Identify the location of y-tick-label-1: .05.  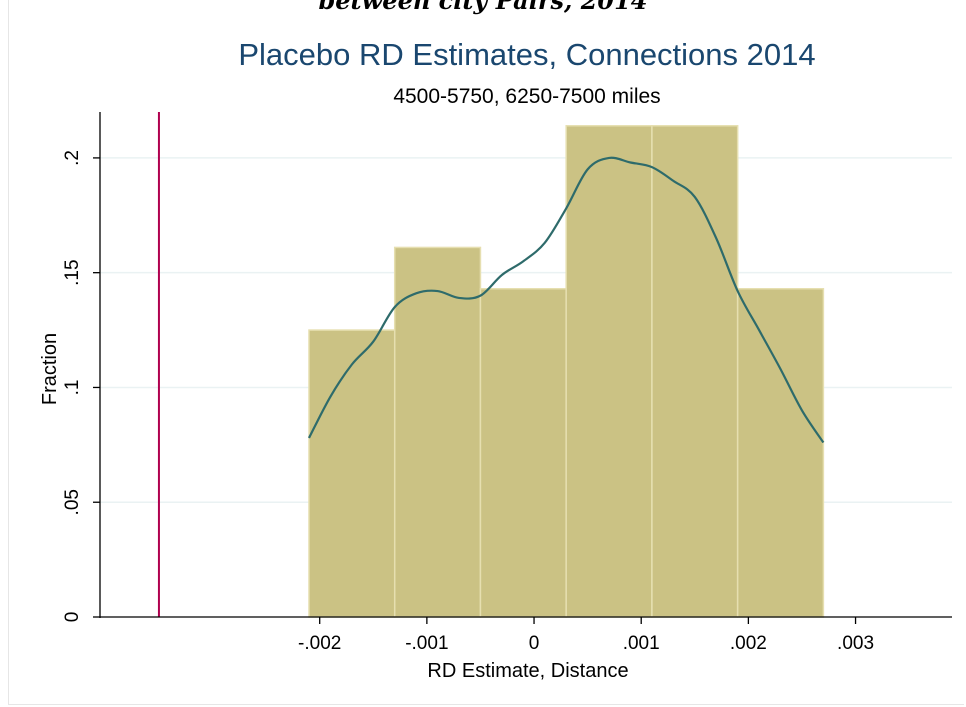
(72, 502).